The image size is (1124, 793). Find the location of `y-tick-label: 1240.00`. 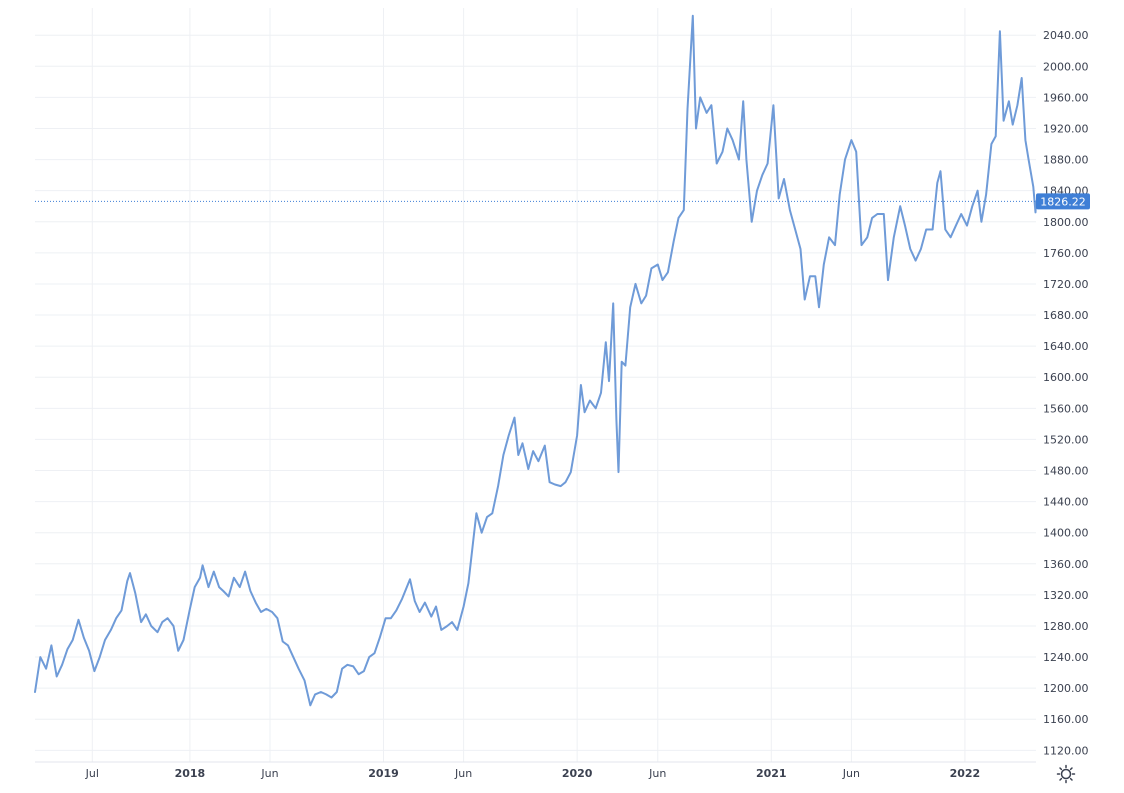

y-tick-label: 1240.00 is located at coordinates (1066, 657).